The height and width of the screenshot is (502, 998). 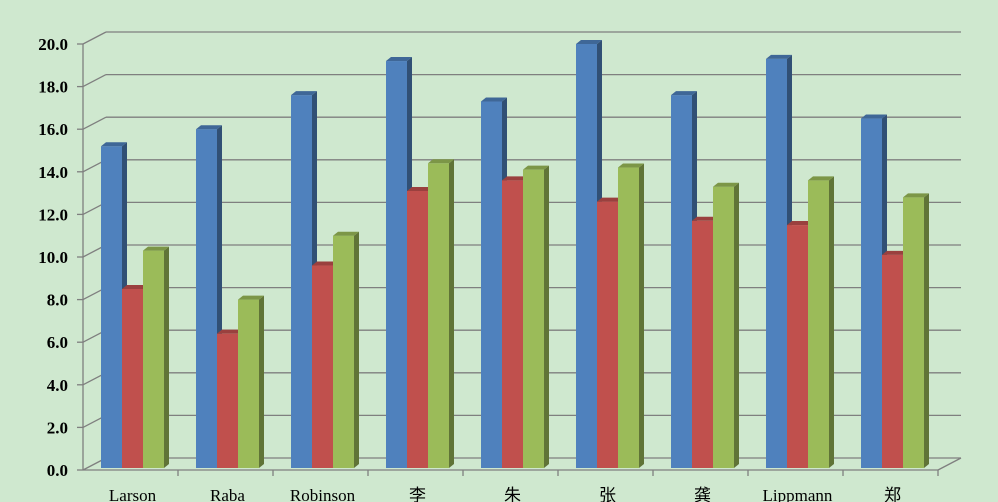 What do you see at coordinates (417, 494) in the screenshot?
I see `x-category-label: 李` at bounding box center [417, 494].